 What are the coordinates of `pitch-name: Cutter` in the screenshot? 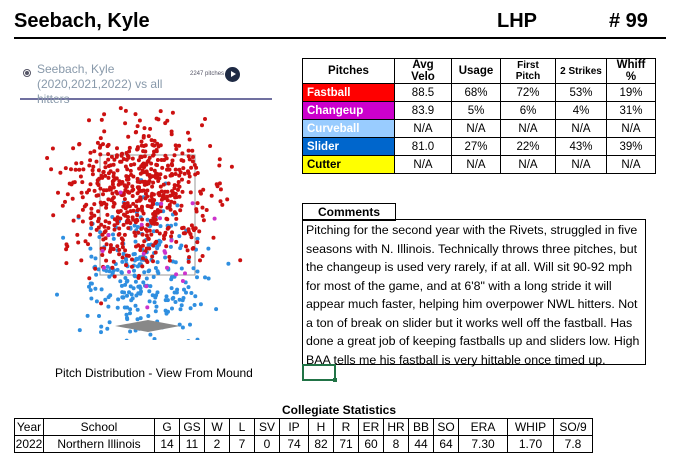 It's located at (348, 164).